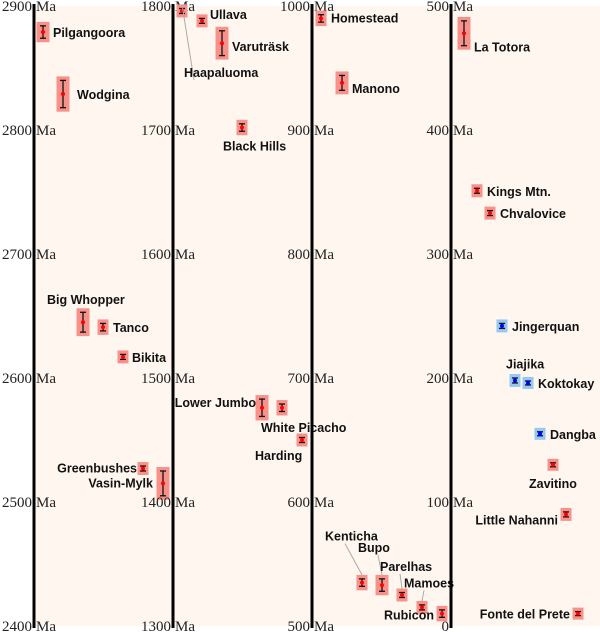  What do you see at coordinates (156, 255) in the screenshot?
I see `tick-label: 1600` at bounding box center [156, 255].